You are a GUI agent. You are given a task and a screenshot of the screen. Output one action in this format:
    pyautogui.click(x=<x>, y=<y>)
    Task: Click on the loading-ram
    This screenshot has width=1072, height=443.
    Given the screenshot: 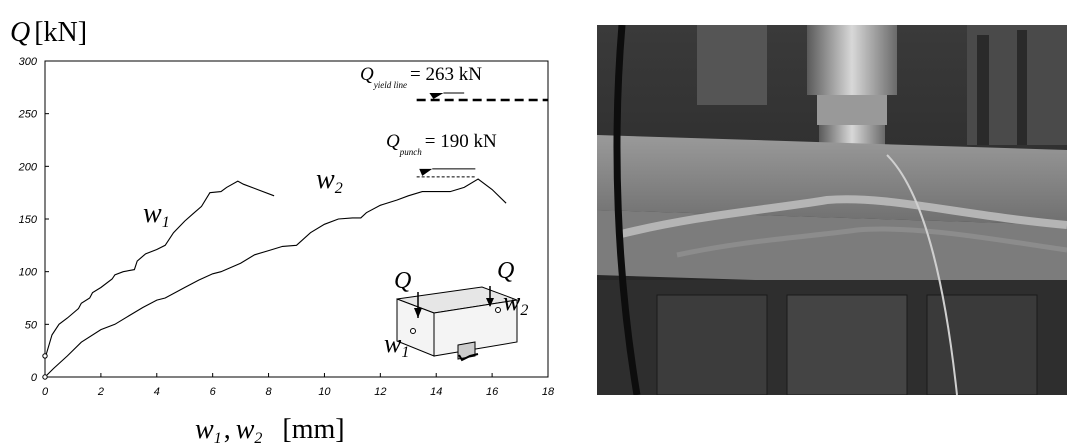 What is the action you would take?
    pyautogui.click(x=852, y=60)
    